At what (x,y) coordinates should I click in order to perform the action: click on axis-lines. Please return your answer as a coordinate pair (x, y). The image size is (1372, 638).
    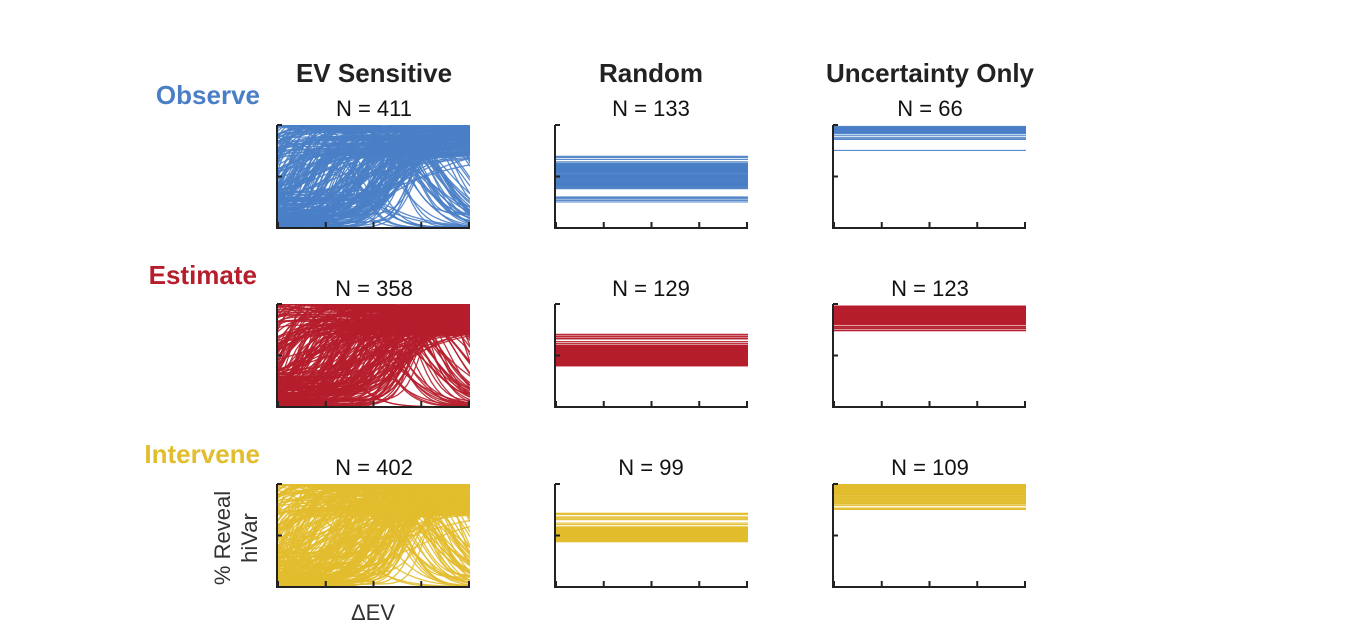
    Looking at the image, I should click on (929, 176).